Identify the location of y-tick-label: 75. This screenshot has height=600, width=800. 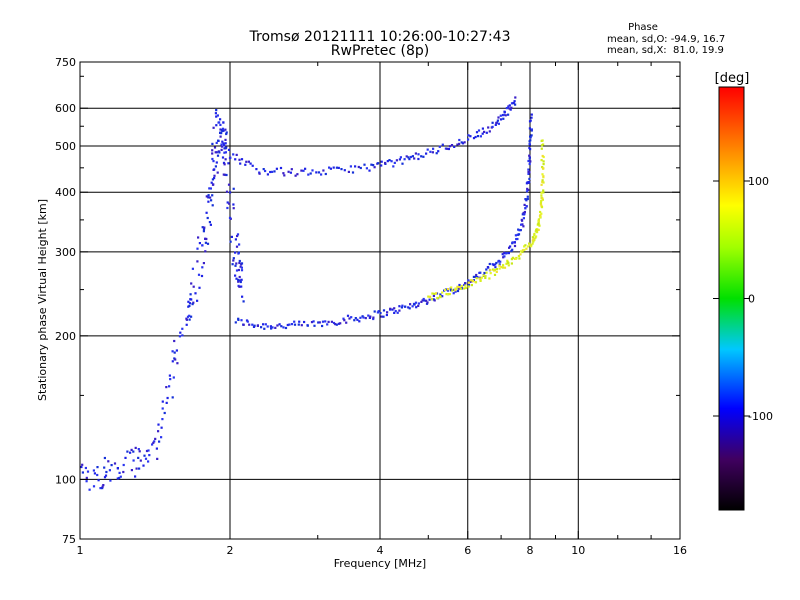
(69, 539).